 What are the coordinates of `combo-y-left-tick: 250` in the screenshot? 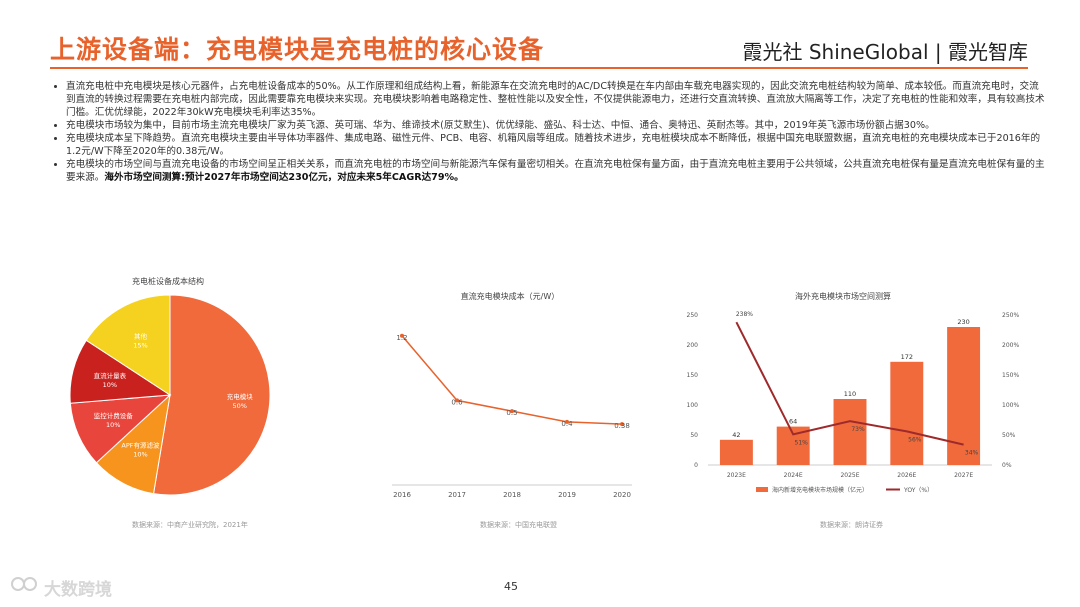 It's located at (693, 315).